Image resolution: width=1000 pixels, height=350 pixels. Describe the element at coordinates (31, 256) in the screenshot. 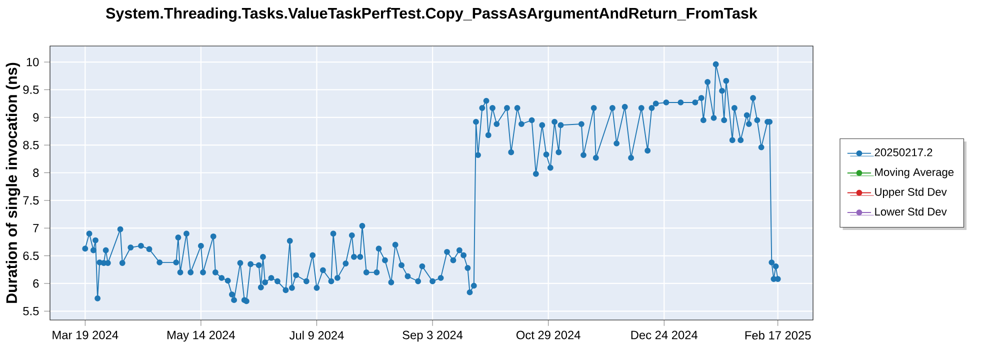

I see `y-tick-label: 6.5` at that location.